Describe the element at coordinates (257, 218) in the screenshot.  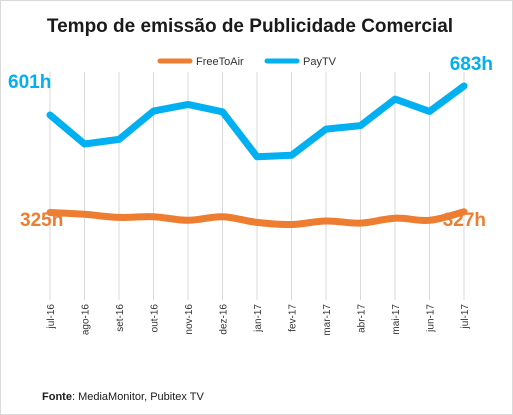
I see `series-line-freetoair` at that location.